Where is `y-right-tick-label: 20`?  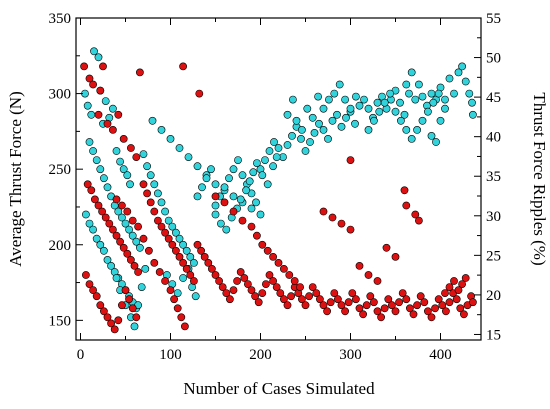
y-right-tick-label: 20 is located at coordinates (493, 296).